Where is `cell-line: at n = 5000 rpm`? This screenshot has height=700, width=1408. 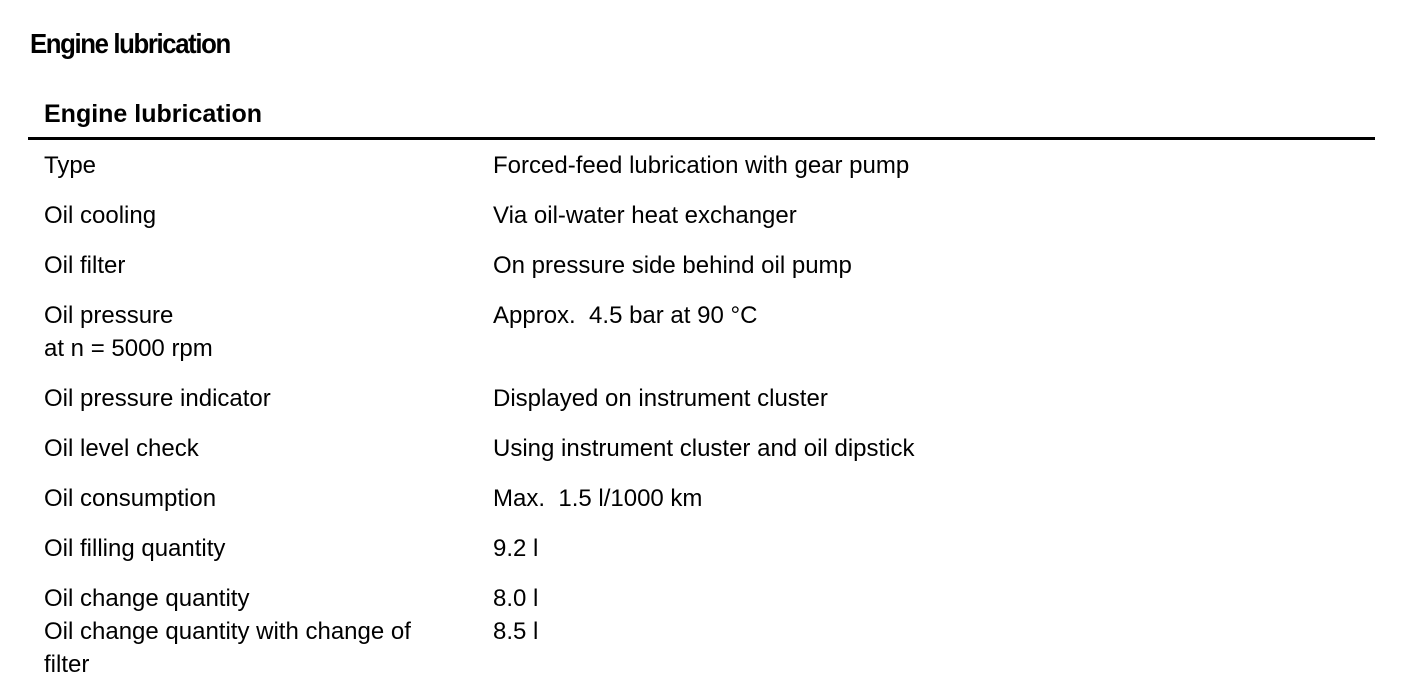 cell-line: at n = 5000 rpm is located at coordinates (128, 348).